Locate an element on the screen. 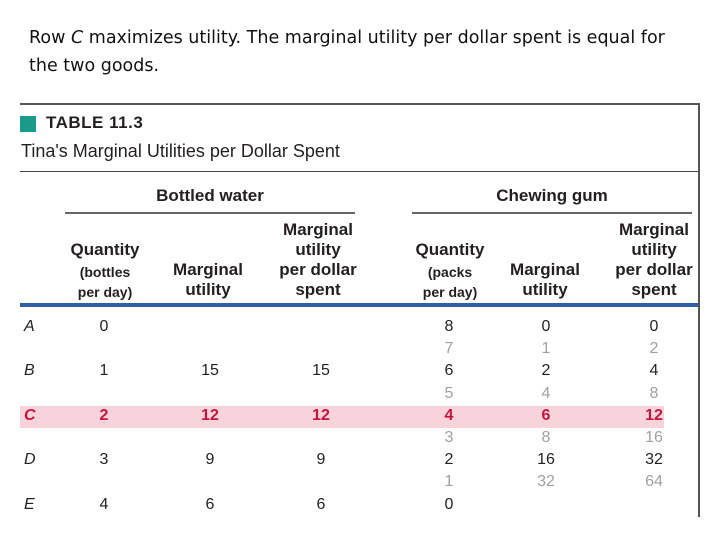 Image resolution: width=720 pixels, height=540 pixels. row-c-highlight is located at coordinates (342, 417).